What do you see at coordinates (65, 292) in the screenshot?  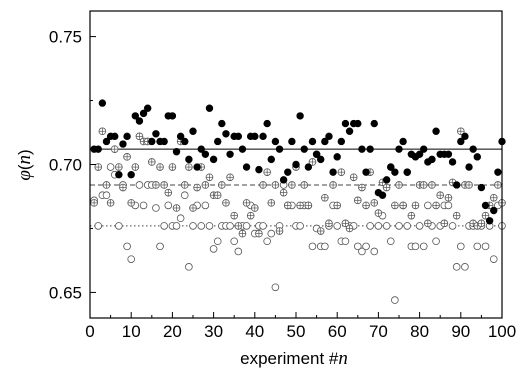 I see `y-tick-label: 0.65` at bounding box center [65, 292].